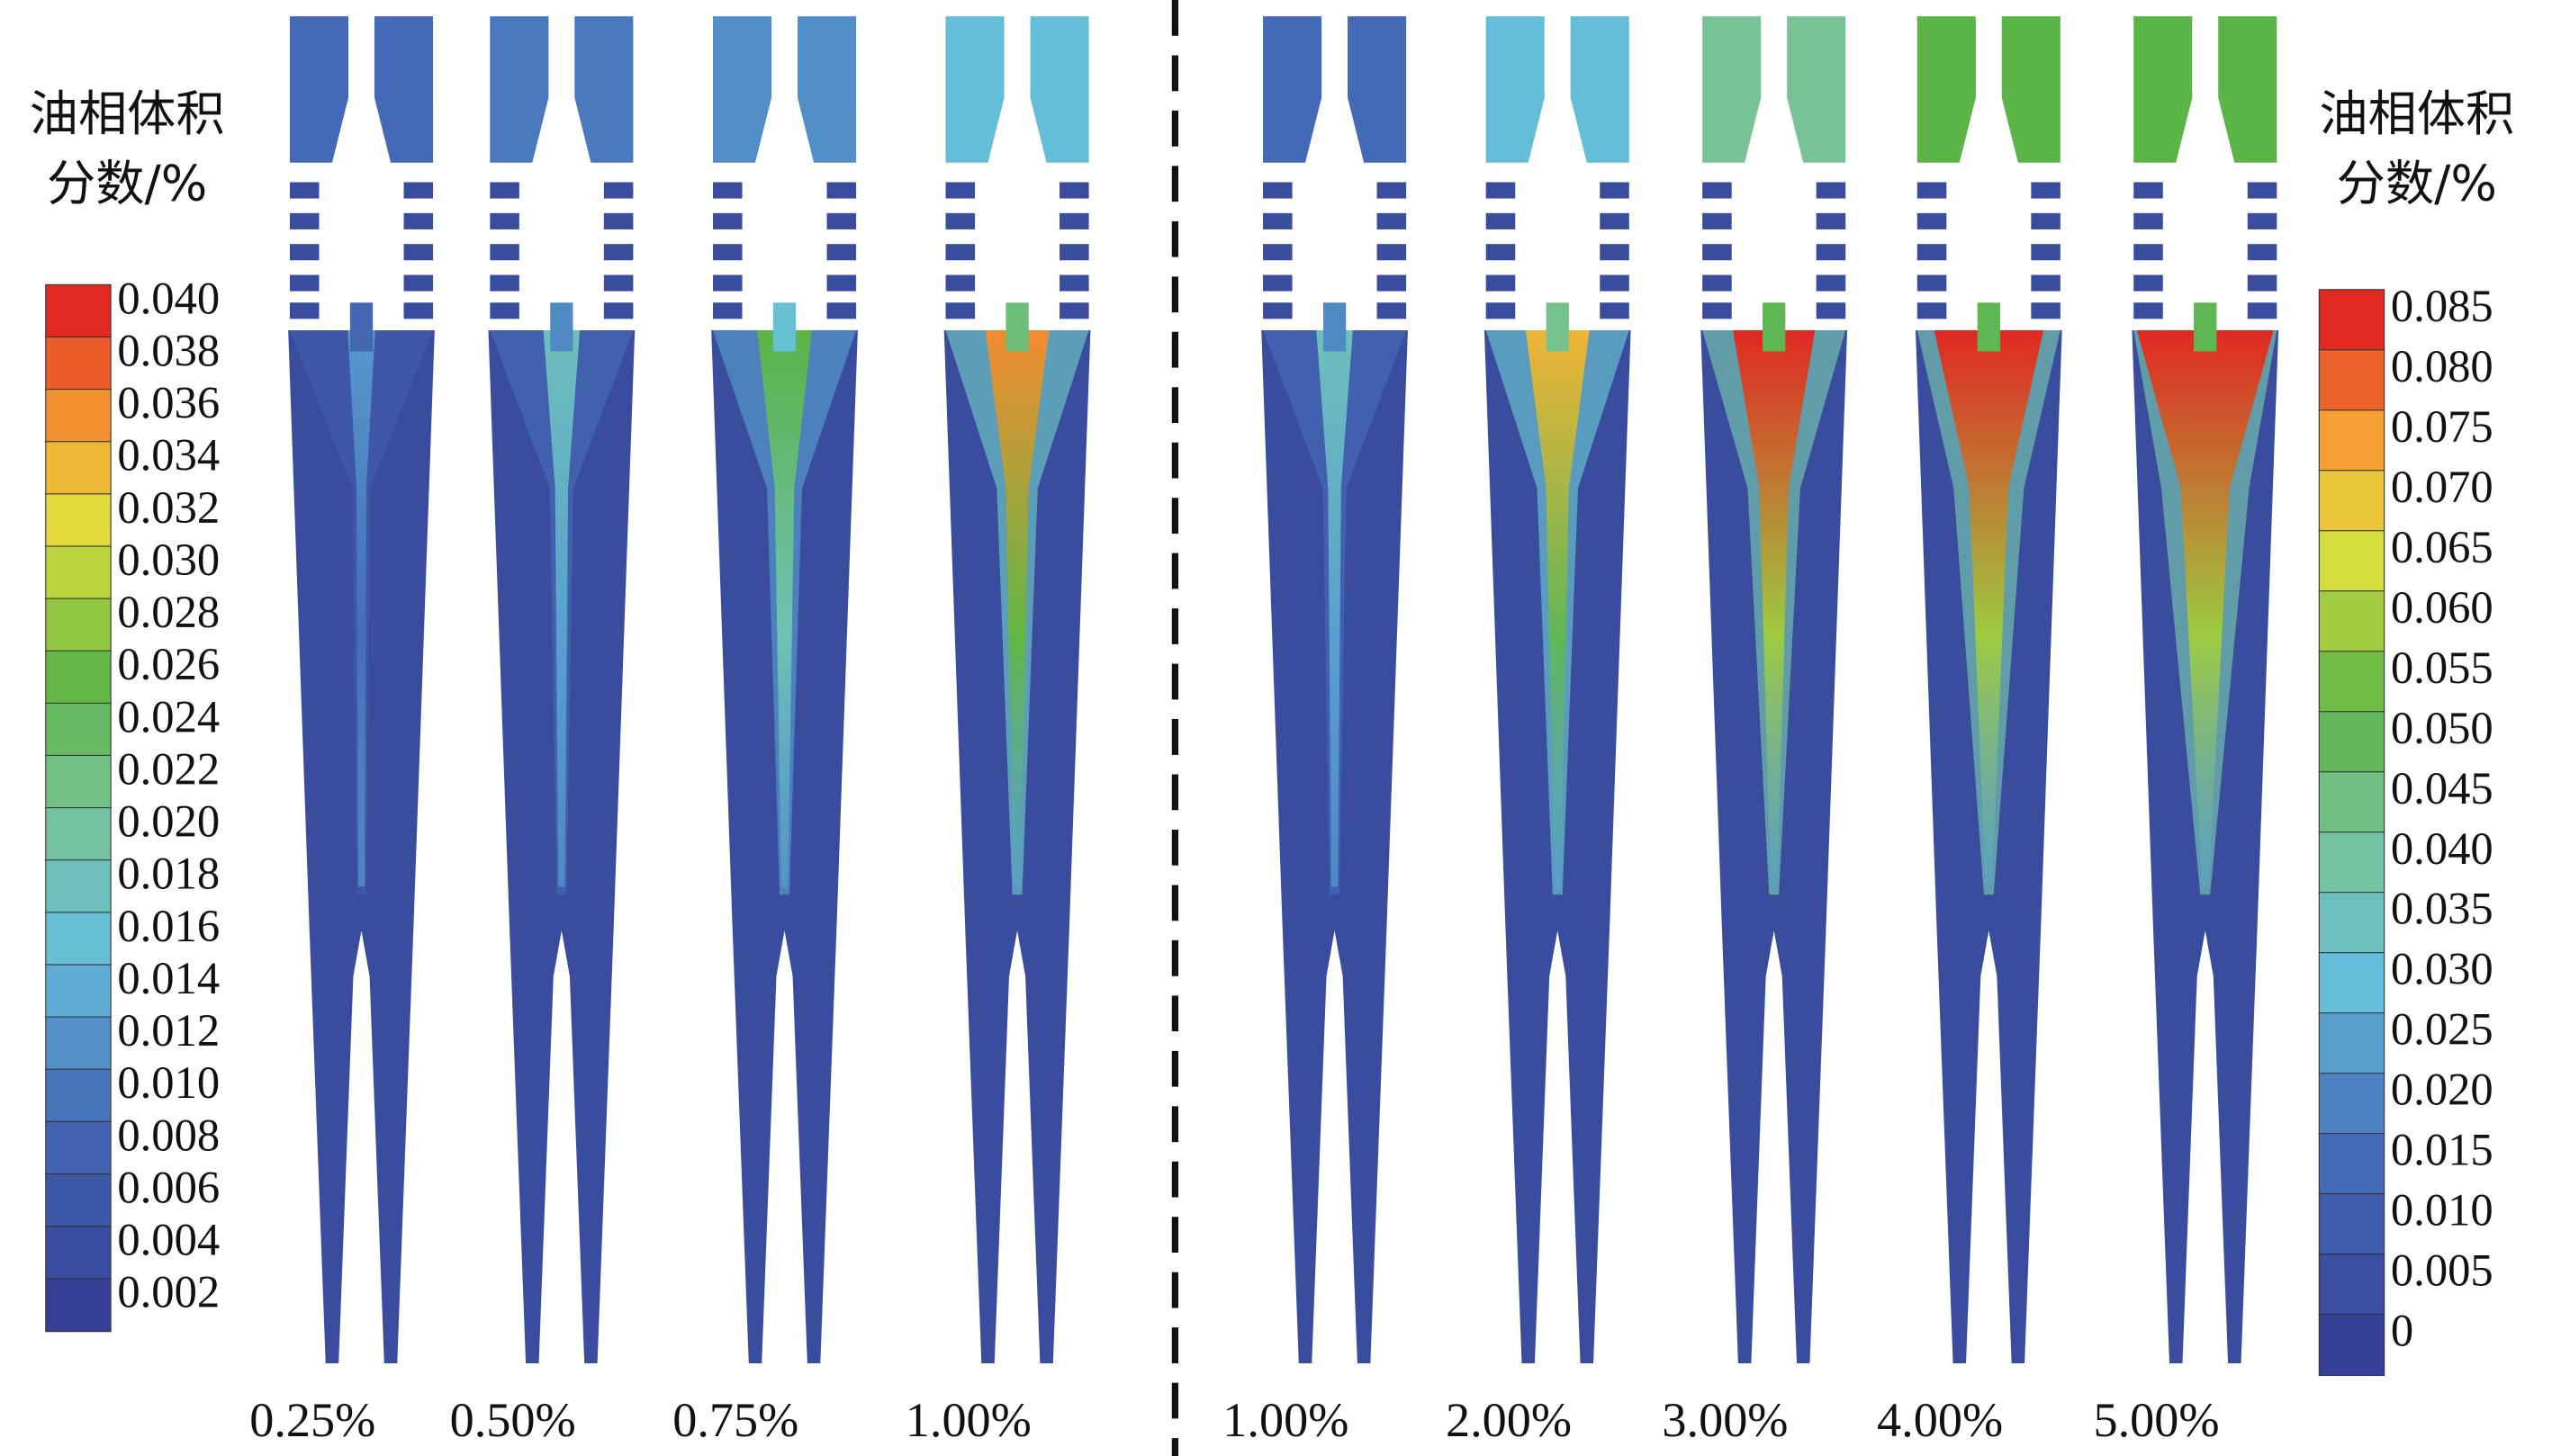 The image size is (2552, 1456). What do you see at coordinates (168, 716) in the screenshot?
I see `legend-label: 0.024` at bounding box center [168, 716].